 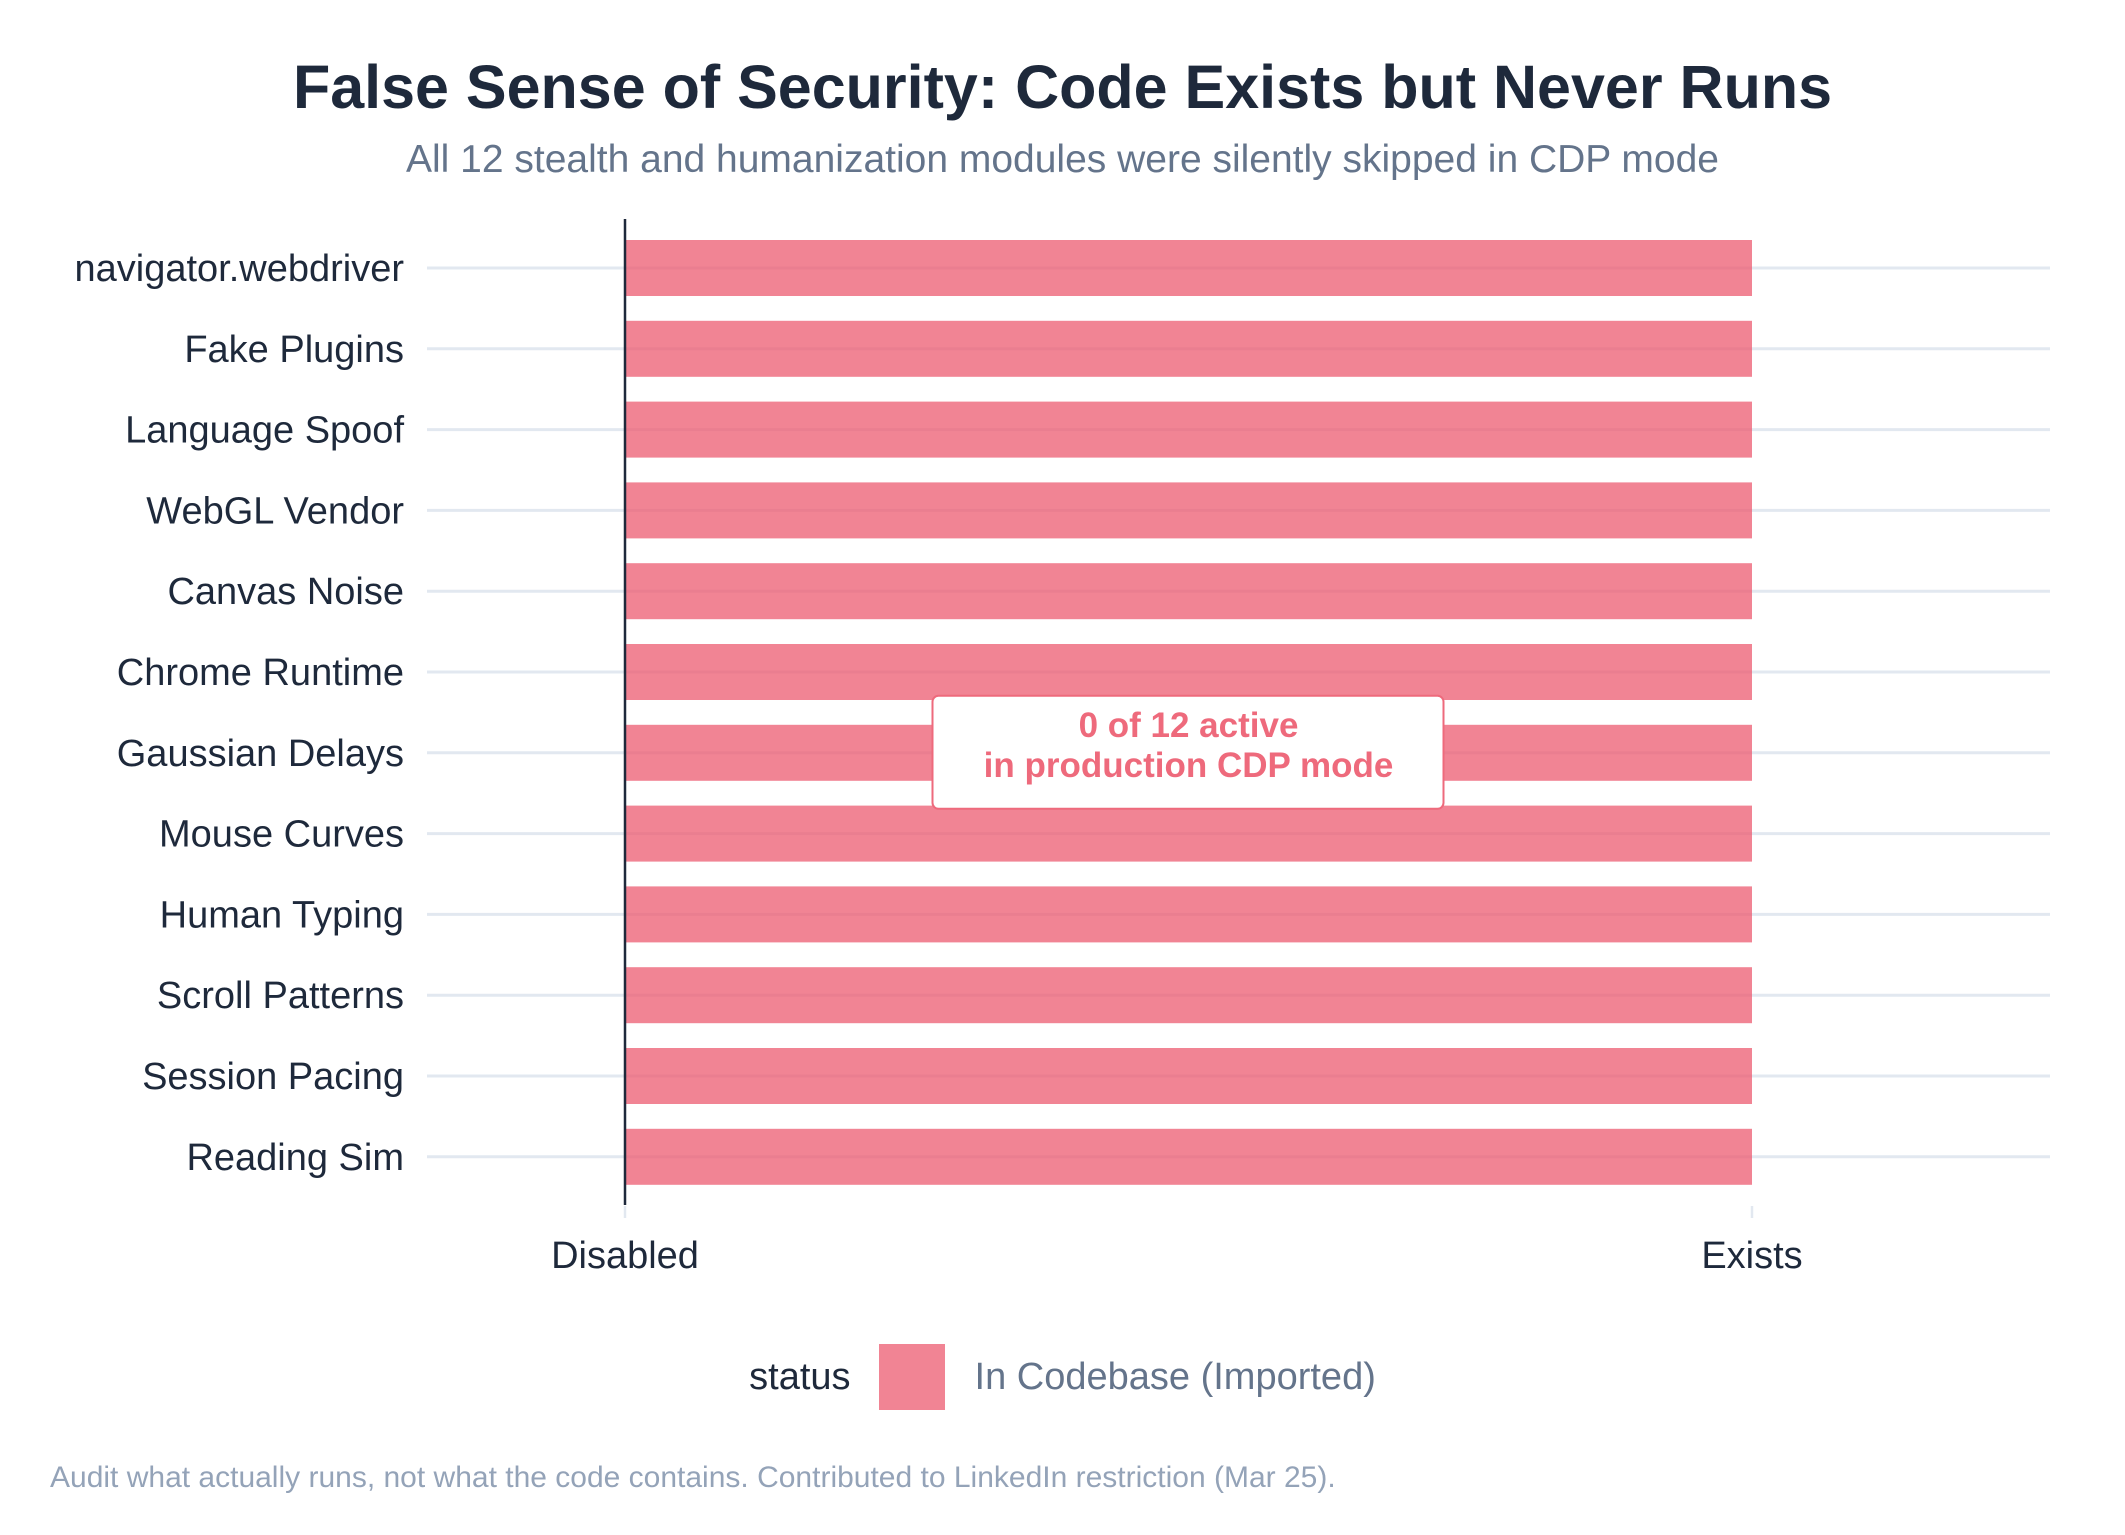 What do you see at coordinates (282, 915) in the screenshot?
I see `y-tick-label: Human Typing` at bounding box center [282, 915].